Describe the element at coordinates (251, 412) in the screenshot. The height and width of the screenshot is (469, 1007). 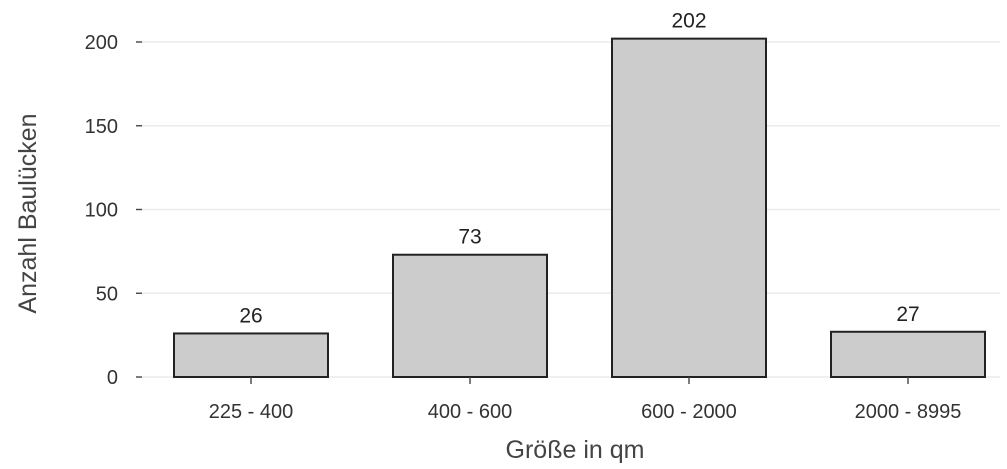
I see `x-tick-label: 225 - 400` at that location.